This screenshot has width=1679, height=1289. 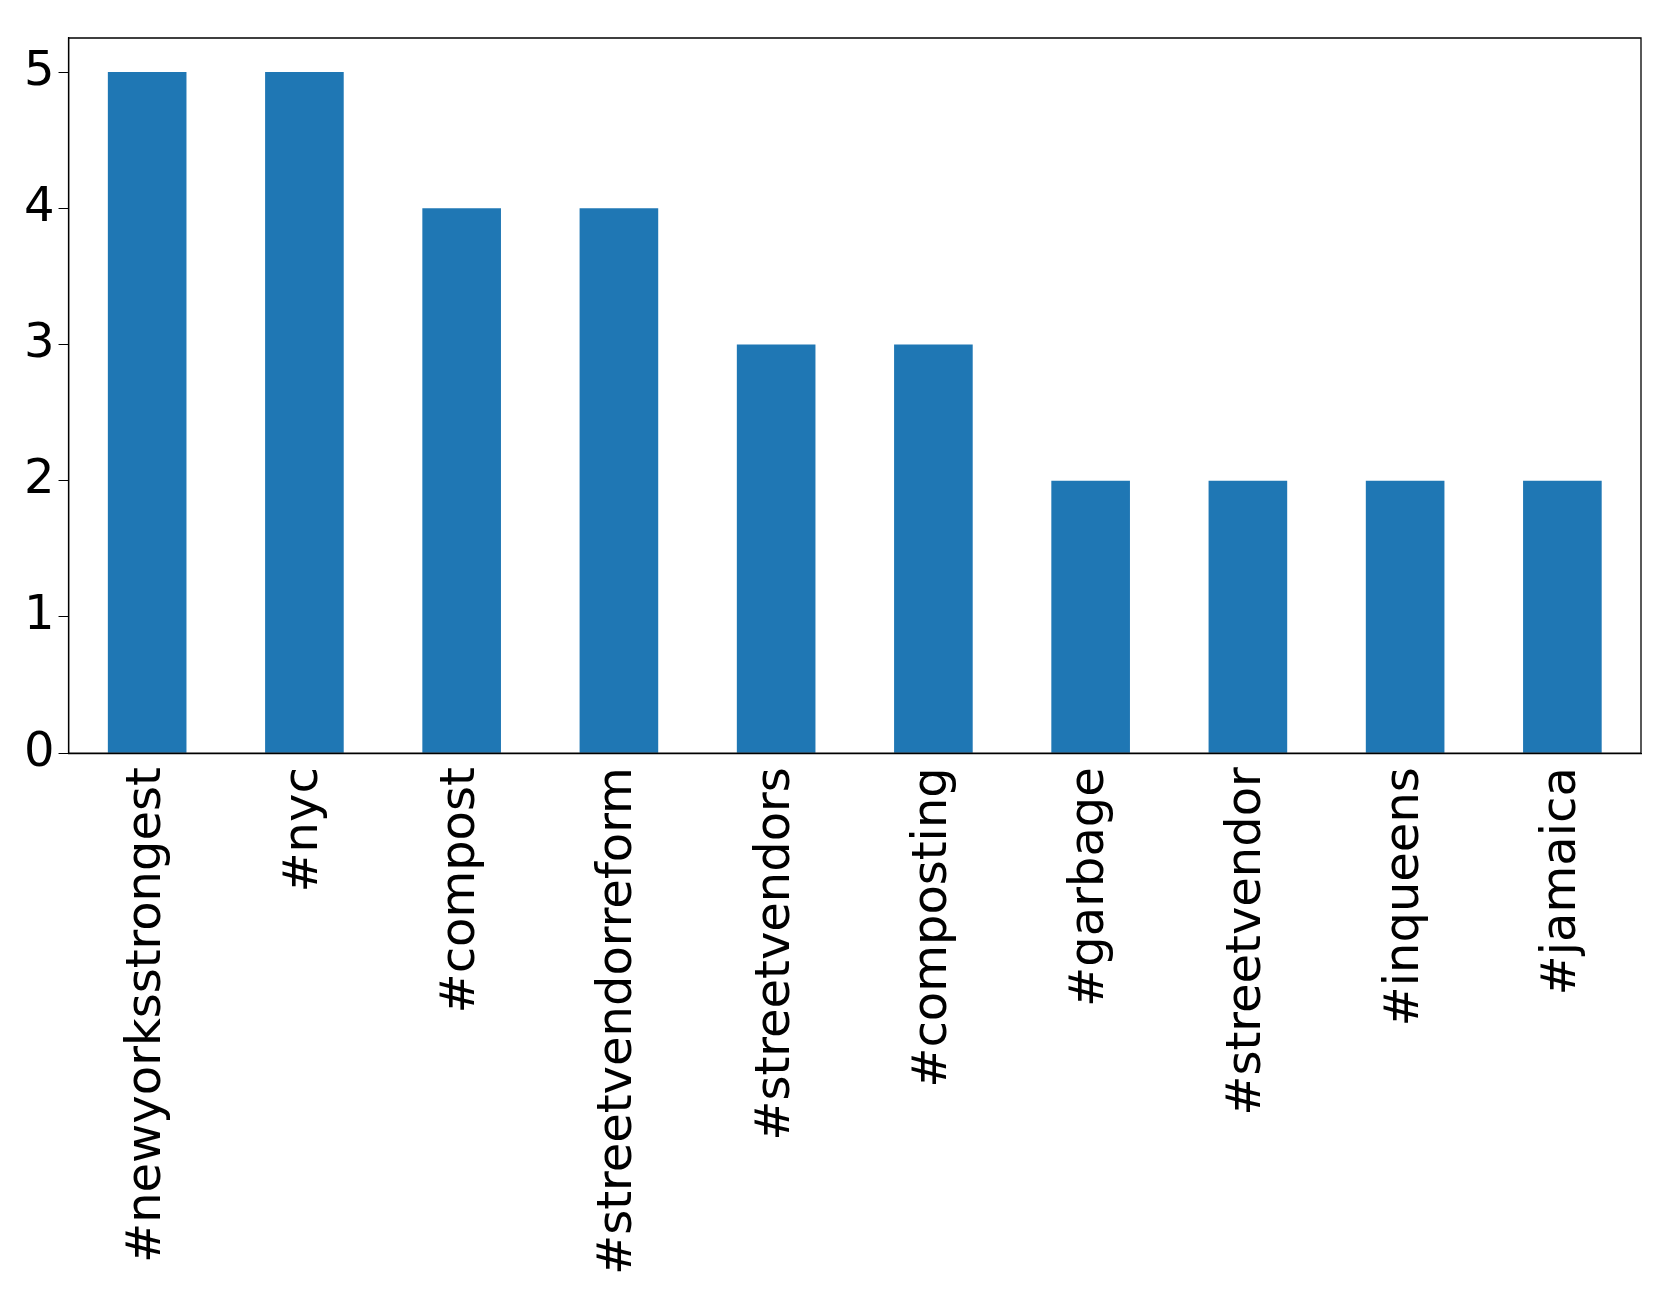 I want to click on x-tick-label: #streetvendor, so click(x=1243, y=941).